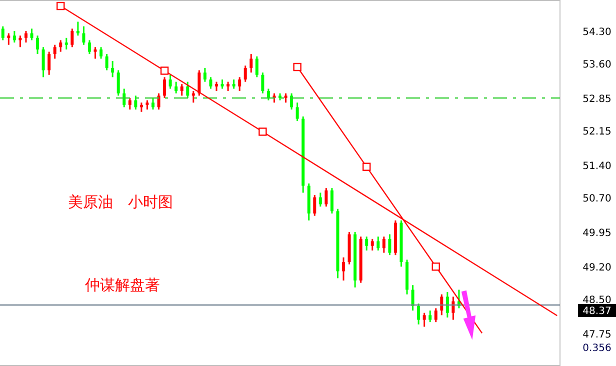 This screenshot has height=366, width=616. Describe the element at coordinates (122, 285) in the screenshot. I see `annotation: 仲谋解盘著` at that location.